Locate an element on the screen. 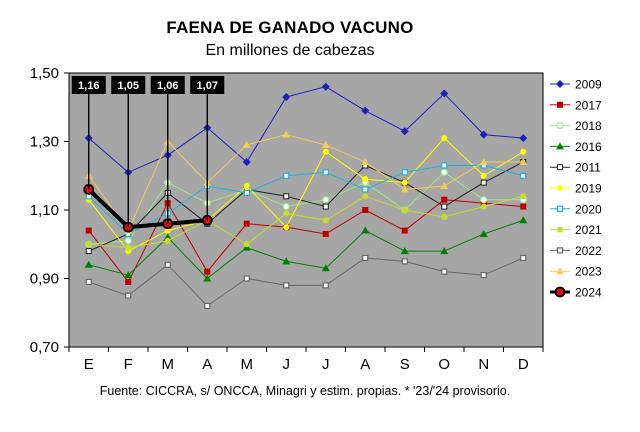 This screenshot has height=432, width=640. legend-item-2017: 2017 is located at coordinates (576, 105).